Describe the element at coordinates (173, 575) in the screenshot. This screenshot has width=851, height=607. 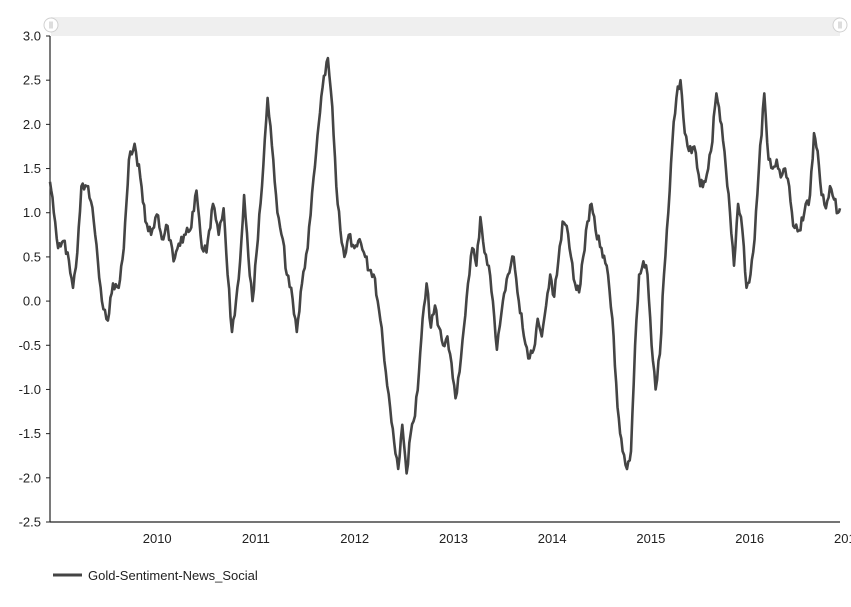
I see `legend-label: Gold-Sentiment-News_Social` at that location.